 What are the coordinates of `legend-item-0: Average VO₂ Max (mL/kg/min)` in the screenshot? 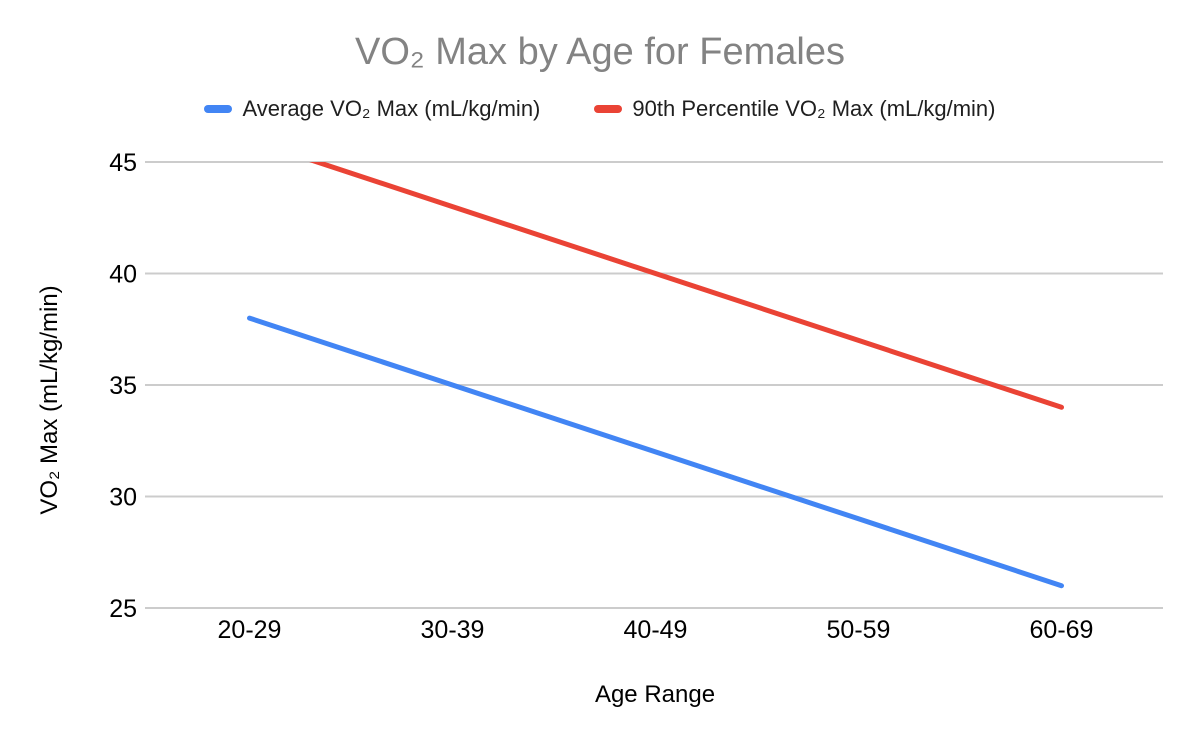 It's located at (372, 109).